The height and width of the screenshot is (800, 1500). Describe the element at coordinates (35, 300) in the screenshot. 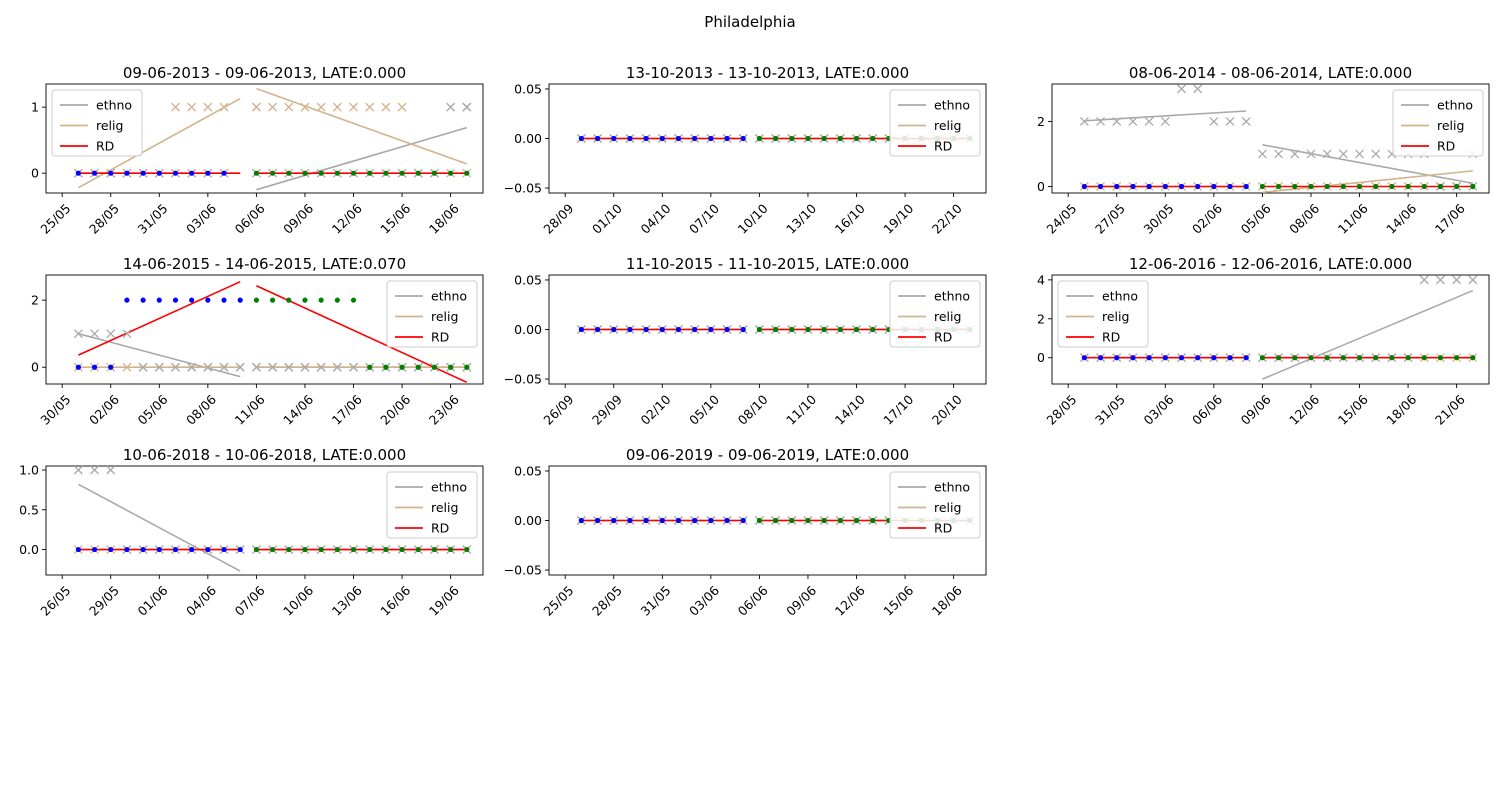

I see `y-tick-label: 2` at that location.